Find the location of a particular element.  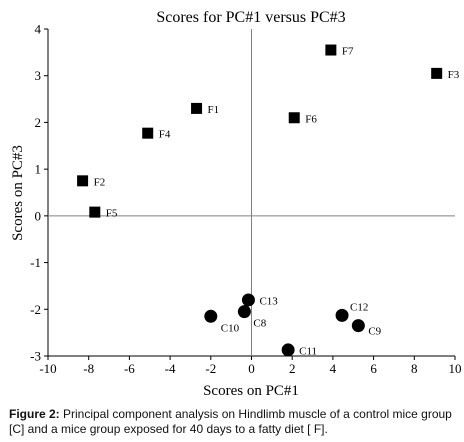

y-tick-label: 2 is located at coordinates (38, 122).